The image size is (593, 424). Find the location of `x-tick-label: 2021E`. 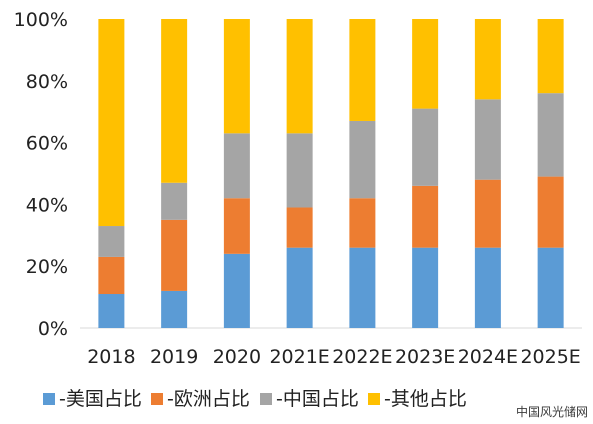

x-tick-label: 2021E is located at coordinates (299, 357).